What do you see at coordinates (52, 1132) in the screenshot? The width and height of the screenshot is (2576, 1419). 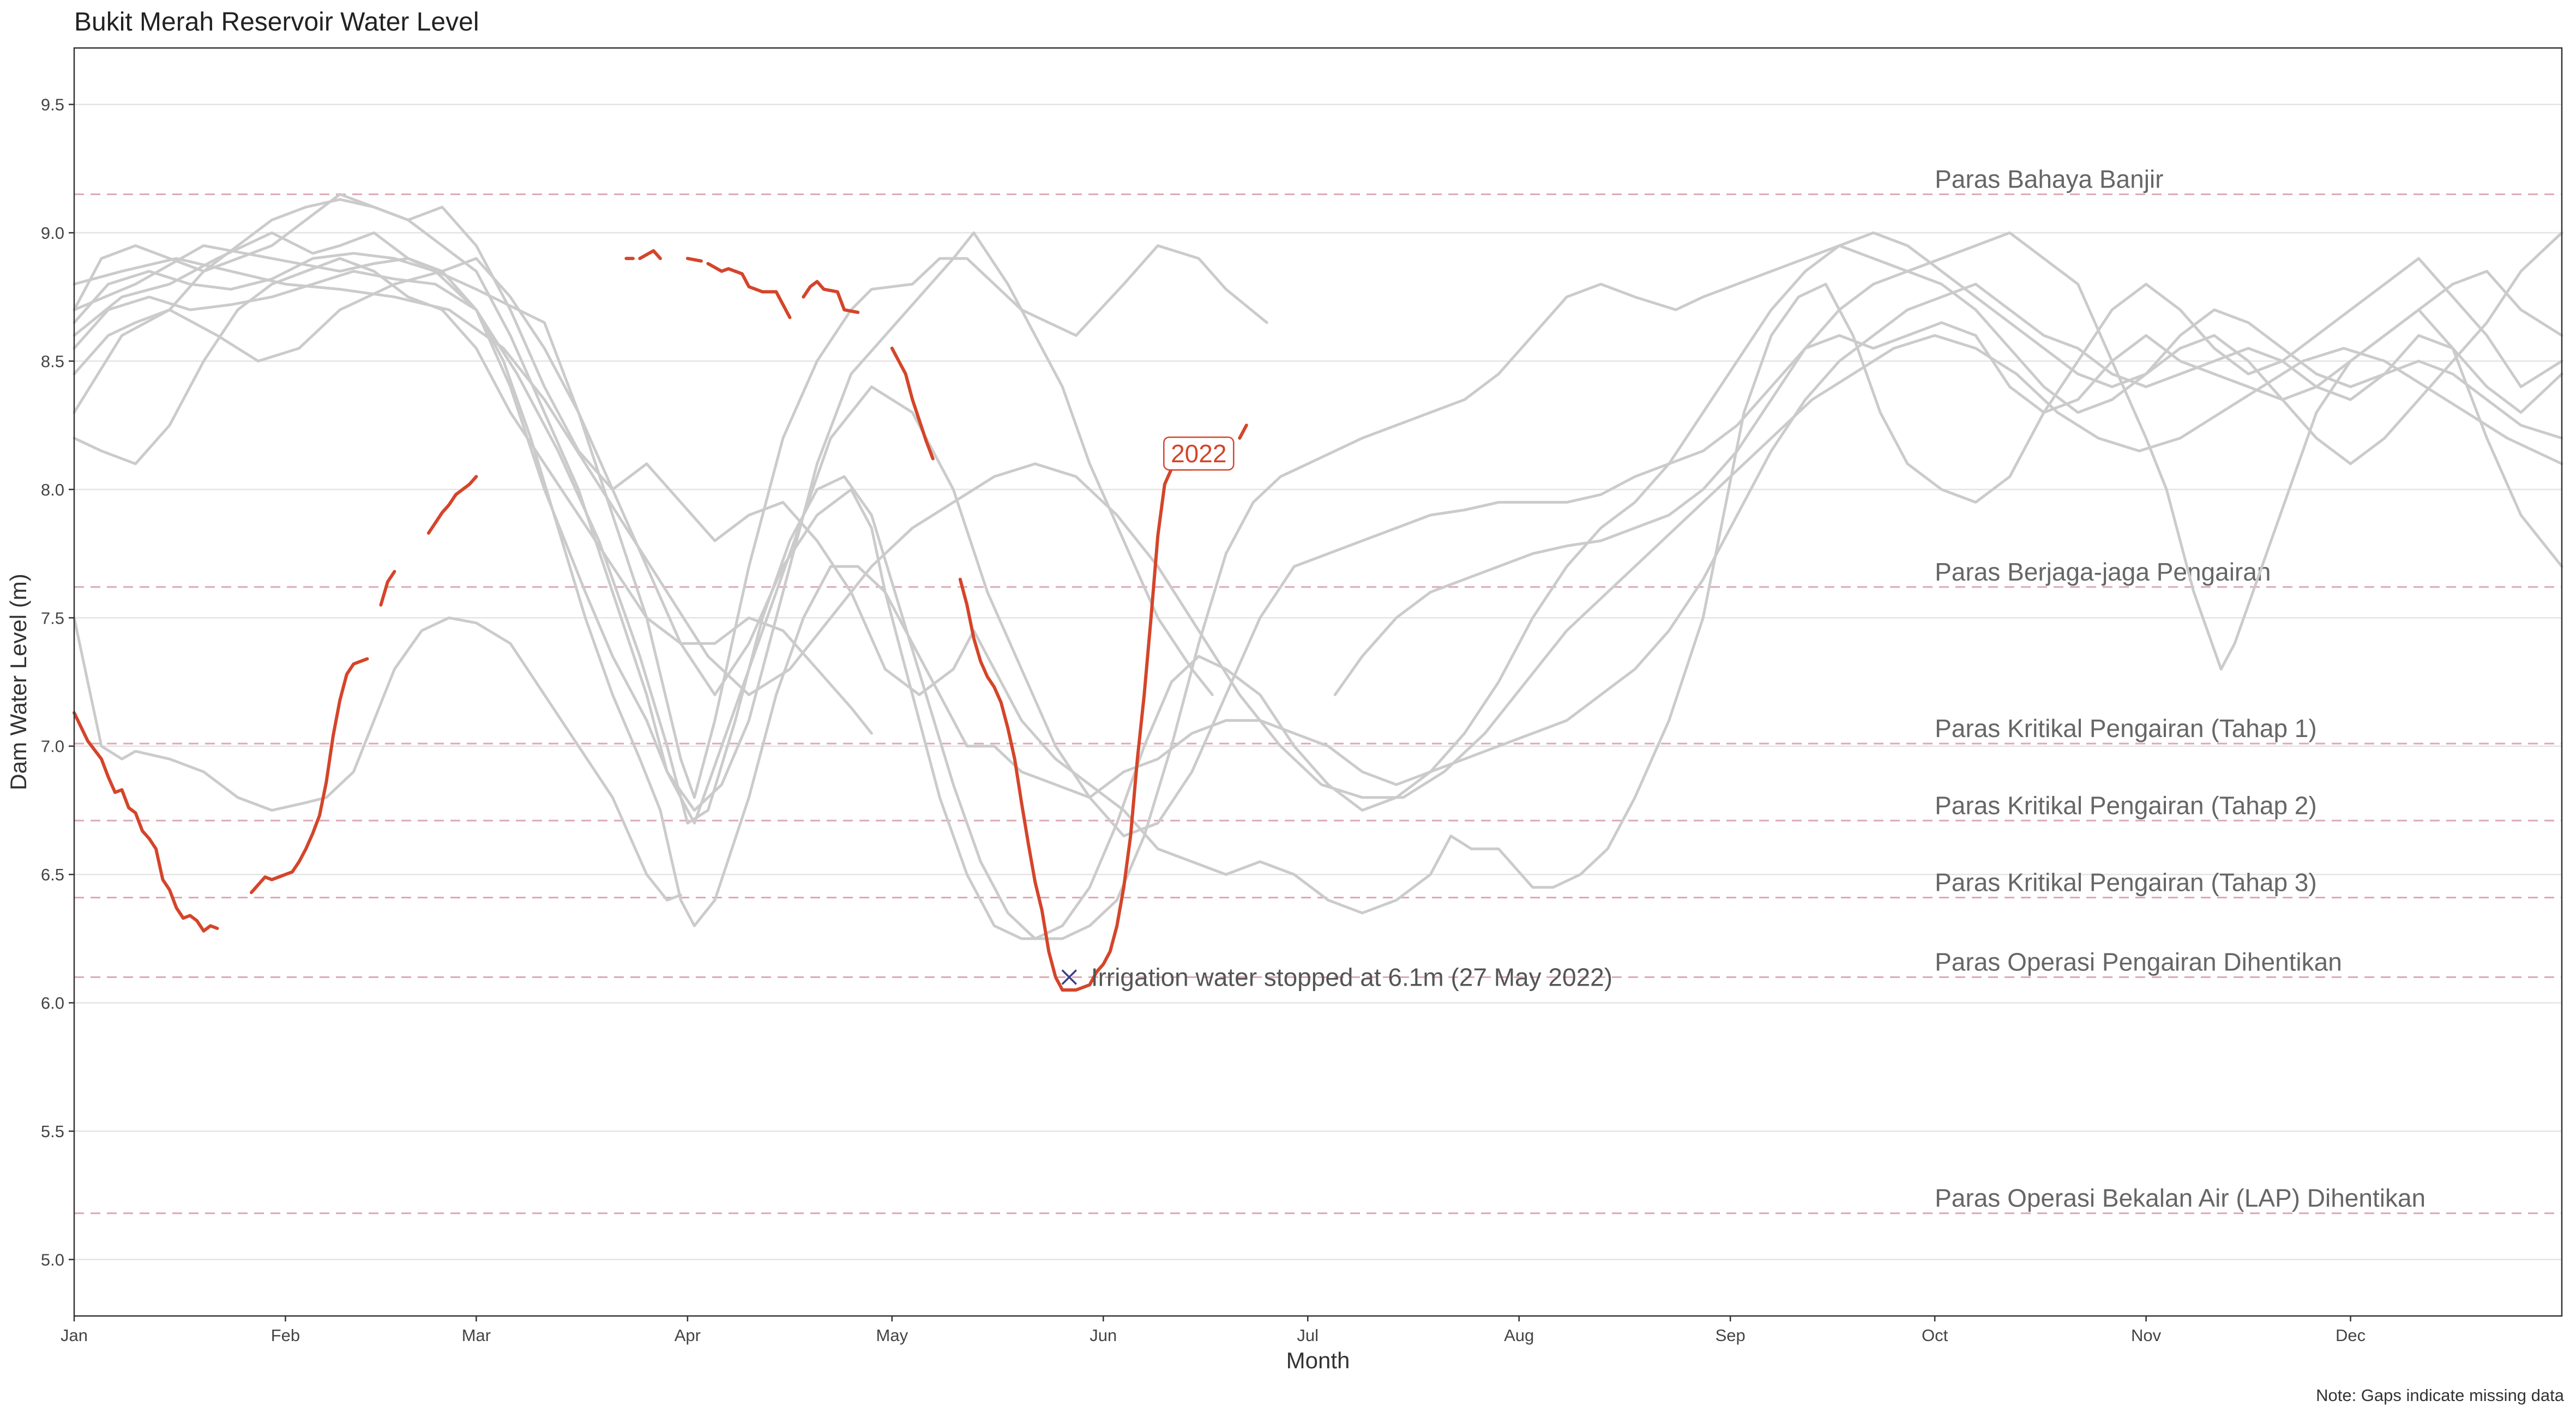 I see `y-tick-label: 5.5` at bounding box center [52, 1132].